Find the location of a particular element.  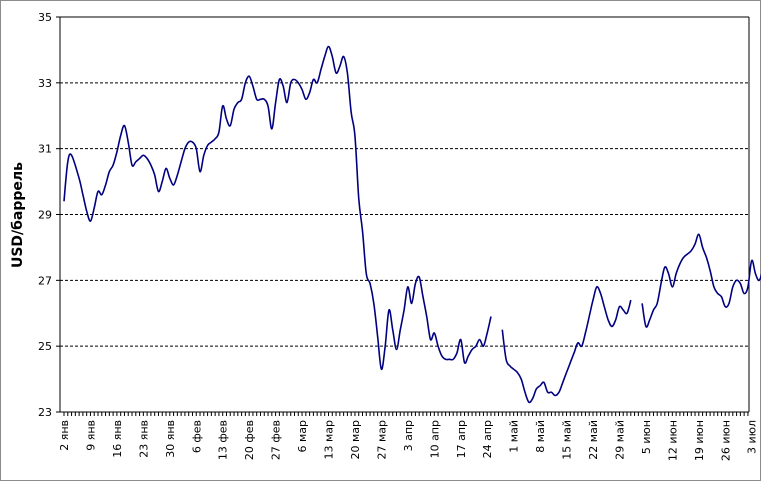

x-tick-label: 20 фев is located at coordinates (249, 440).